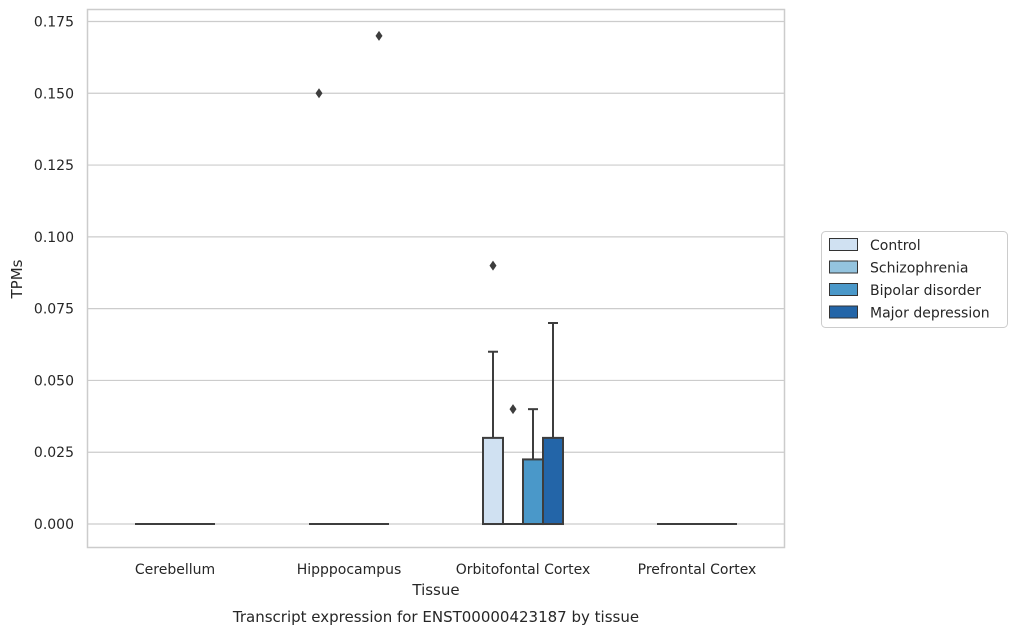 The image size is (1017, 634). What do you see at coordinates (435, 590) in the screenshot?
I see `x-axis-title: Tissue` at bounding box center [435, 590].